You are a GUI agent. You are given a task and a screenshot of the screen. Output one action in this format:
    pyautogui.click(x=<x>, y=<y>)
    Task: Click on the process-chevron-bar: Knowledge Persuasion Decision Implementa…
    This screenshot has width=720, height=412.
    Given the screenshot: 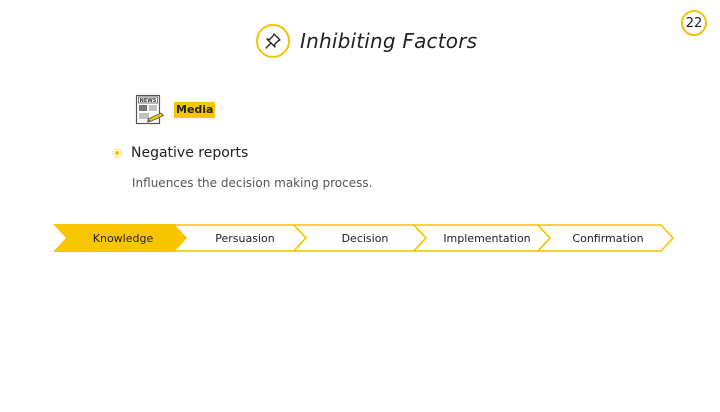 What is the action you would take?
    pyautogui.click(x=364, y=238)
    